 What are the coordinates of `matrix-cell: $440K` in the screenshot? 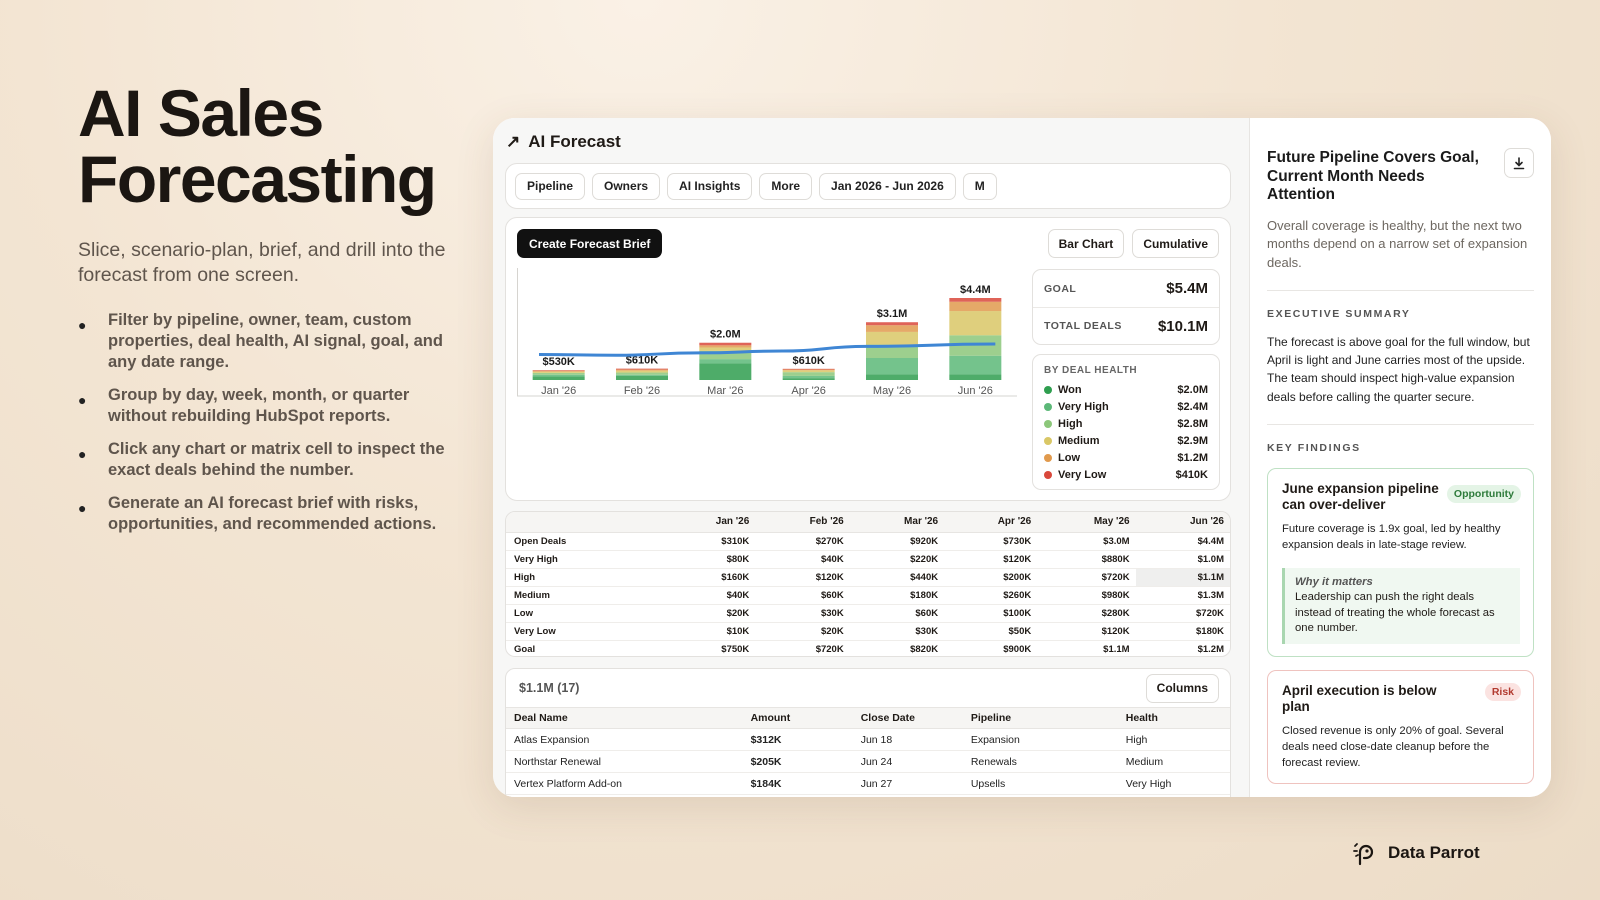 It's located at (897, 577).